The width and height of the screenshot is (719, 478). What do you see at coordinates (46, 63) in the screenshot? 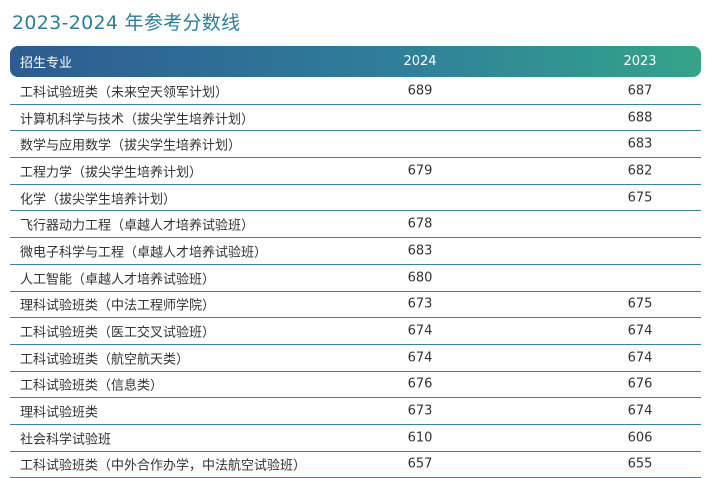
I see `header-major: 招生专业` at bounding box center [46, 63].